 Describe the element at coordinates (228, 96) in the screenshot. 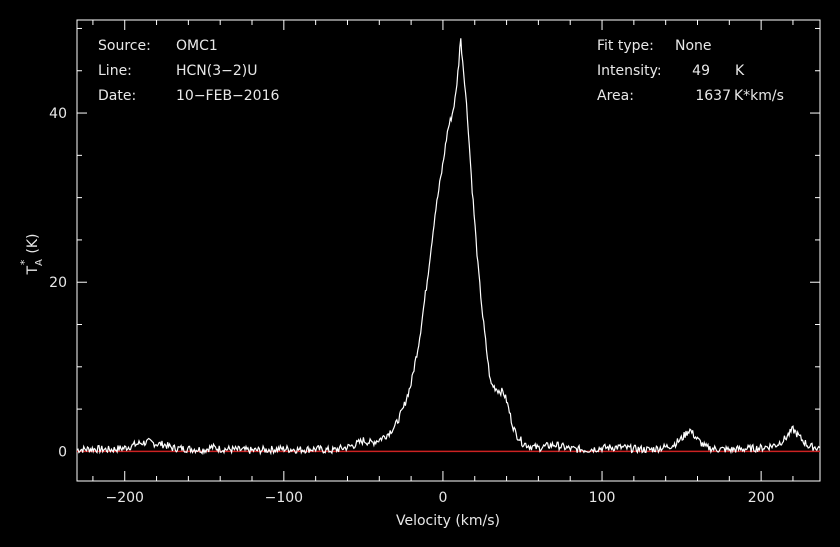

I see `date-value: 10−FEB−2016` at that location.